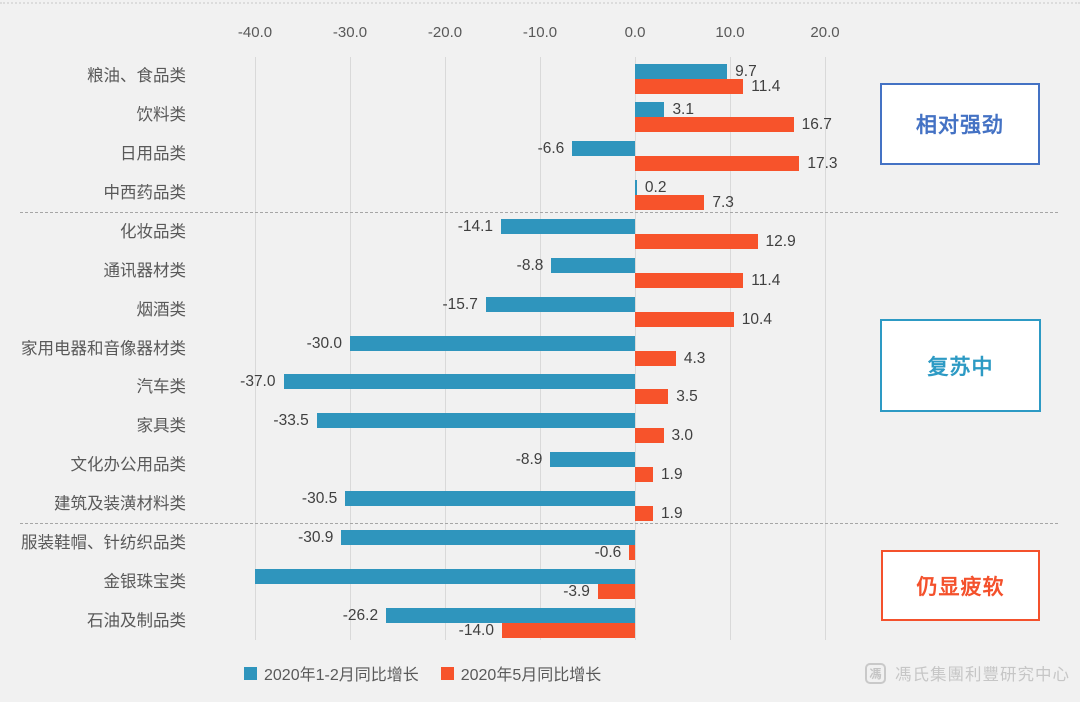 This screenshot has height=702, width=1080. What do you see at coordinates (103, 348) in the screenshot?
I see `category-label: 家用电器和音像器材类` at bounding box center [103, 348].